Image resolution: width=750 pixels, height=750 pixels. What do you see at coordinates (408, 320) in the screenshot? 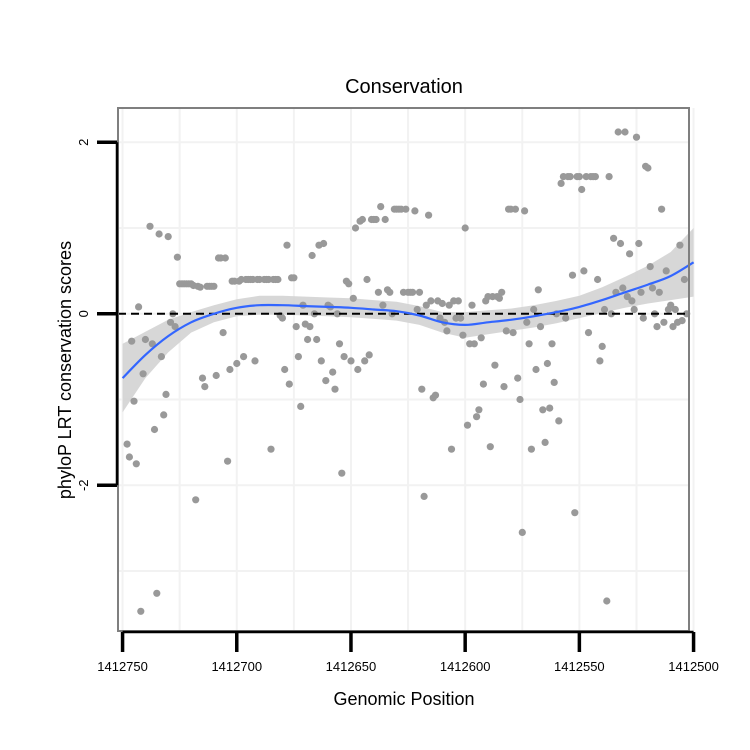
I see `smooth-trend-line` at bounding box center [408, 320].